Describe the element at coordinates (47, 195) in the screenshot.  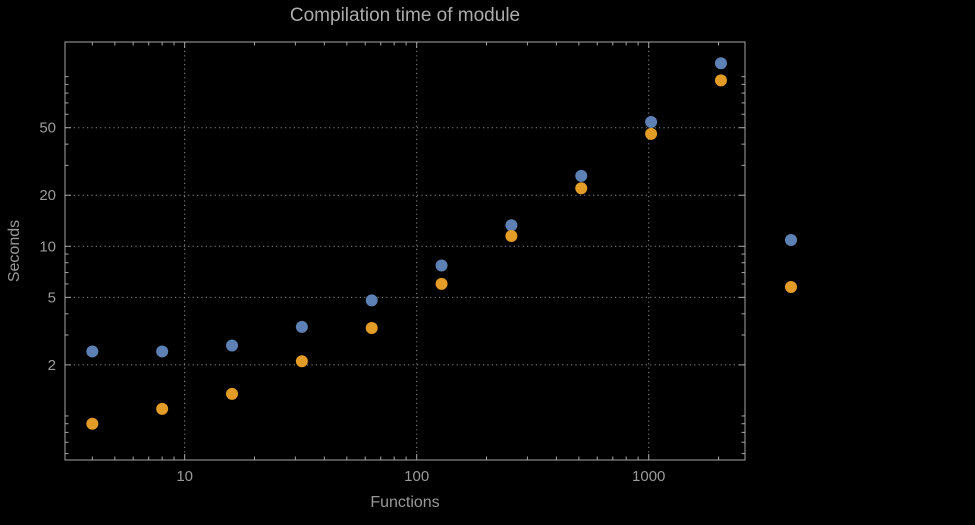
I see `y-tick-label: 20` at that location.